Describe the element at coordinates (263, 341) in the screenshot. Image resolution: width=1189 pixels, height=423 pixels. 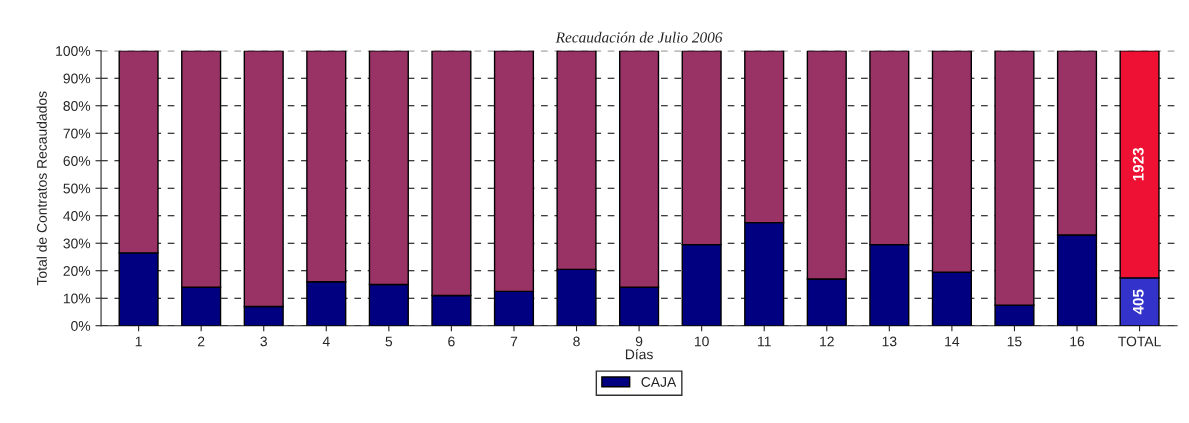
I see `x-tick-label: 3` at that location.